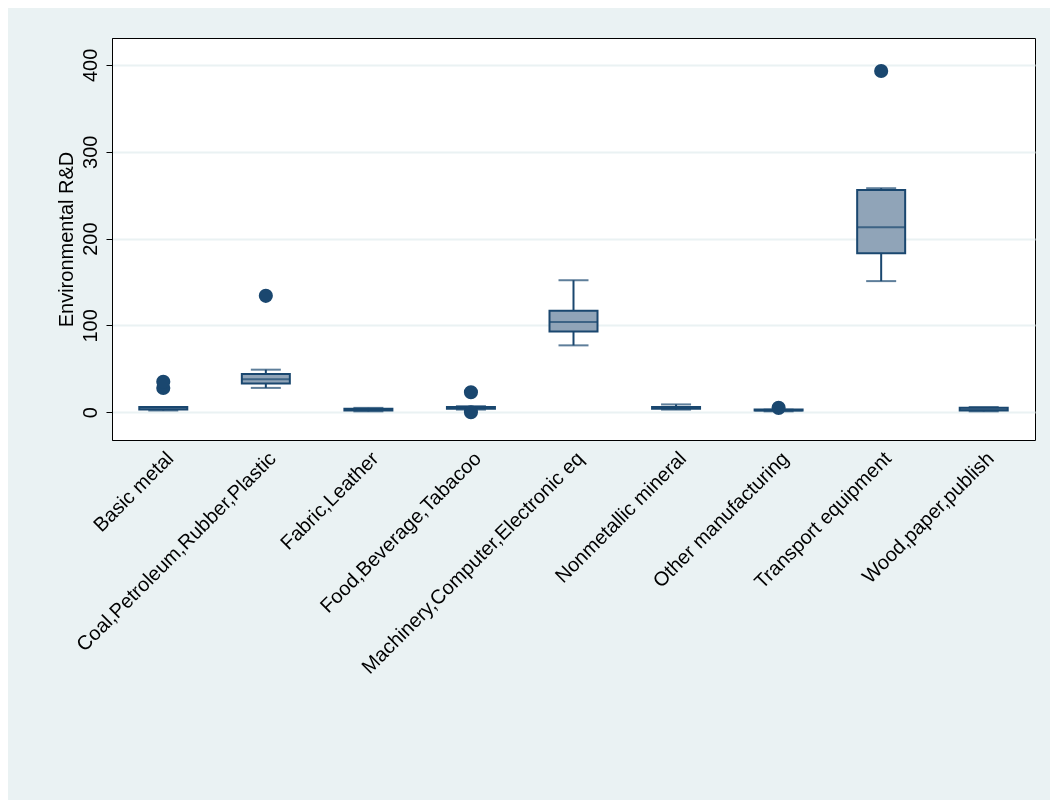 The image size is (1058, 809). What do you see at coordinates (89, 152) in the screenshot?
I see `y-tick-label: 300` at bounding box center [89, 152].